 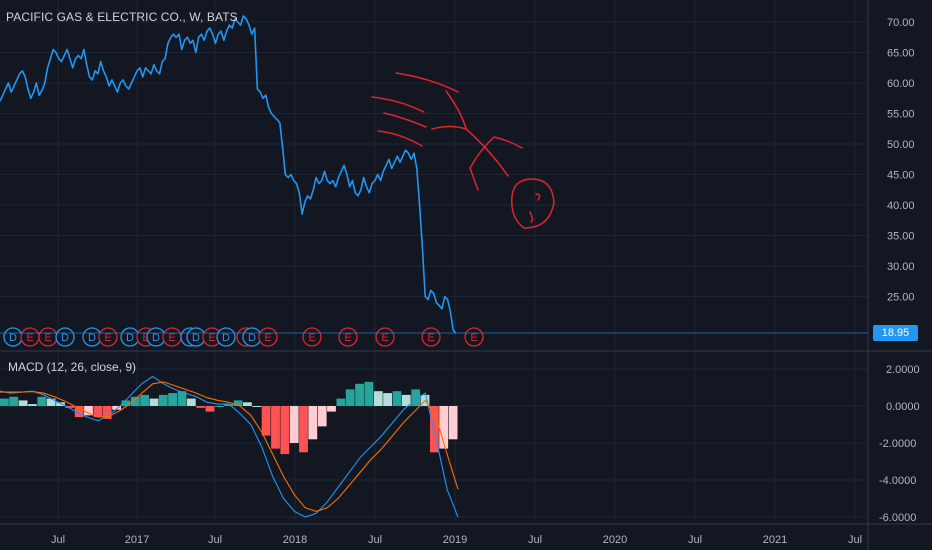 What do you see at coordinates (137, 540) in the screenshot?
I see `time-tick-label: 2017` at bounding box center [137, 540].